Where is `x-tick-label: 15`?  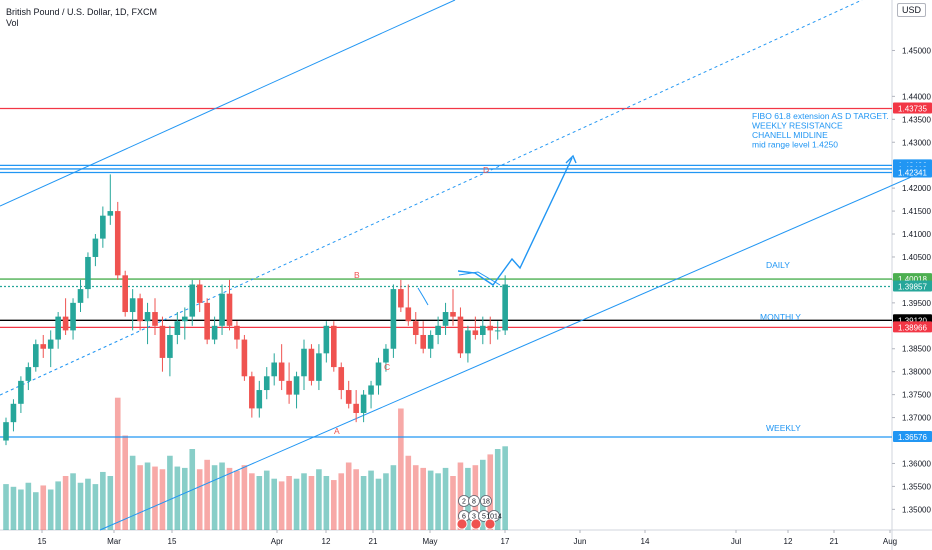 x-tick-label: 15 is located at coordinates (172, 541).